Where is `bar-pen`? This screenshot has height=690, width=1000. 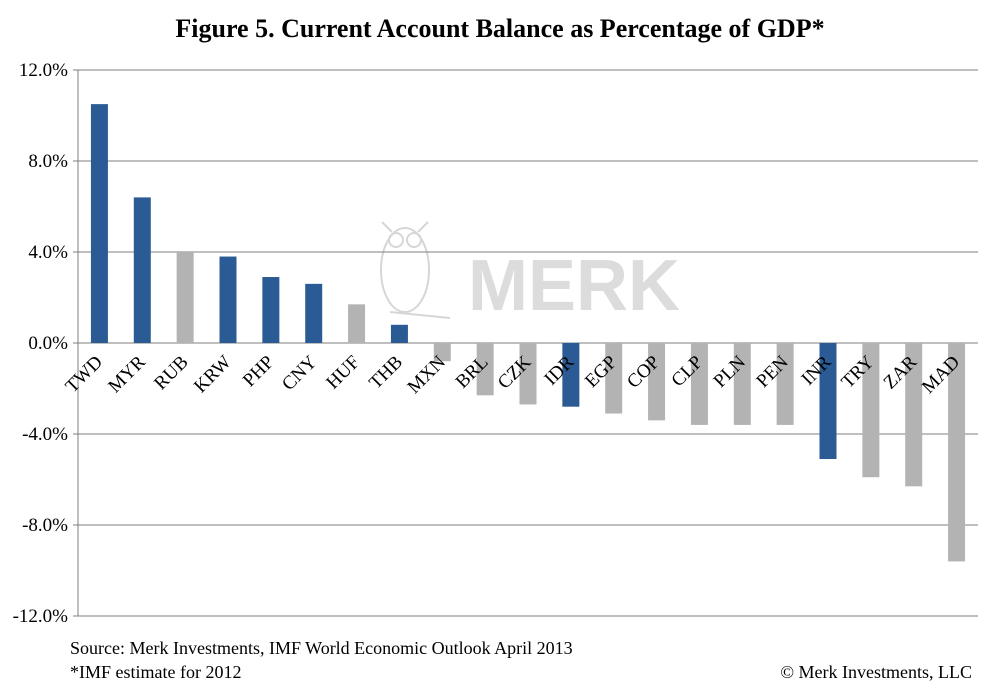
bar-pen is located at coordinates (785, 384).